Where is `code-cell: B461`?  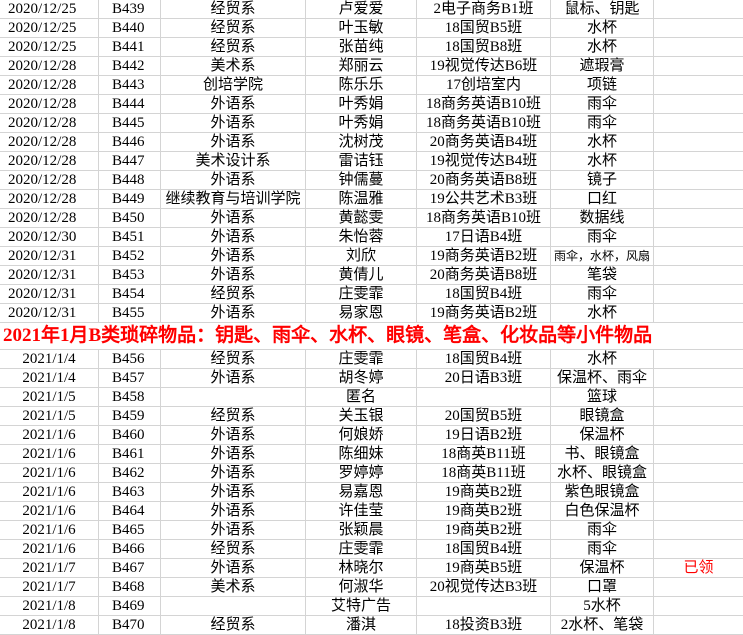 code-cell: B461 is located at coordinates (130, 454).